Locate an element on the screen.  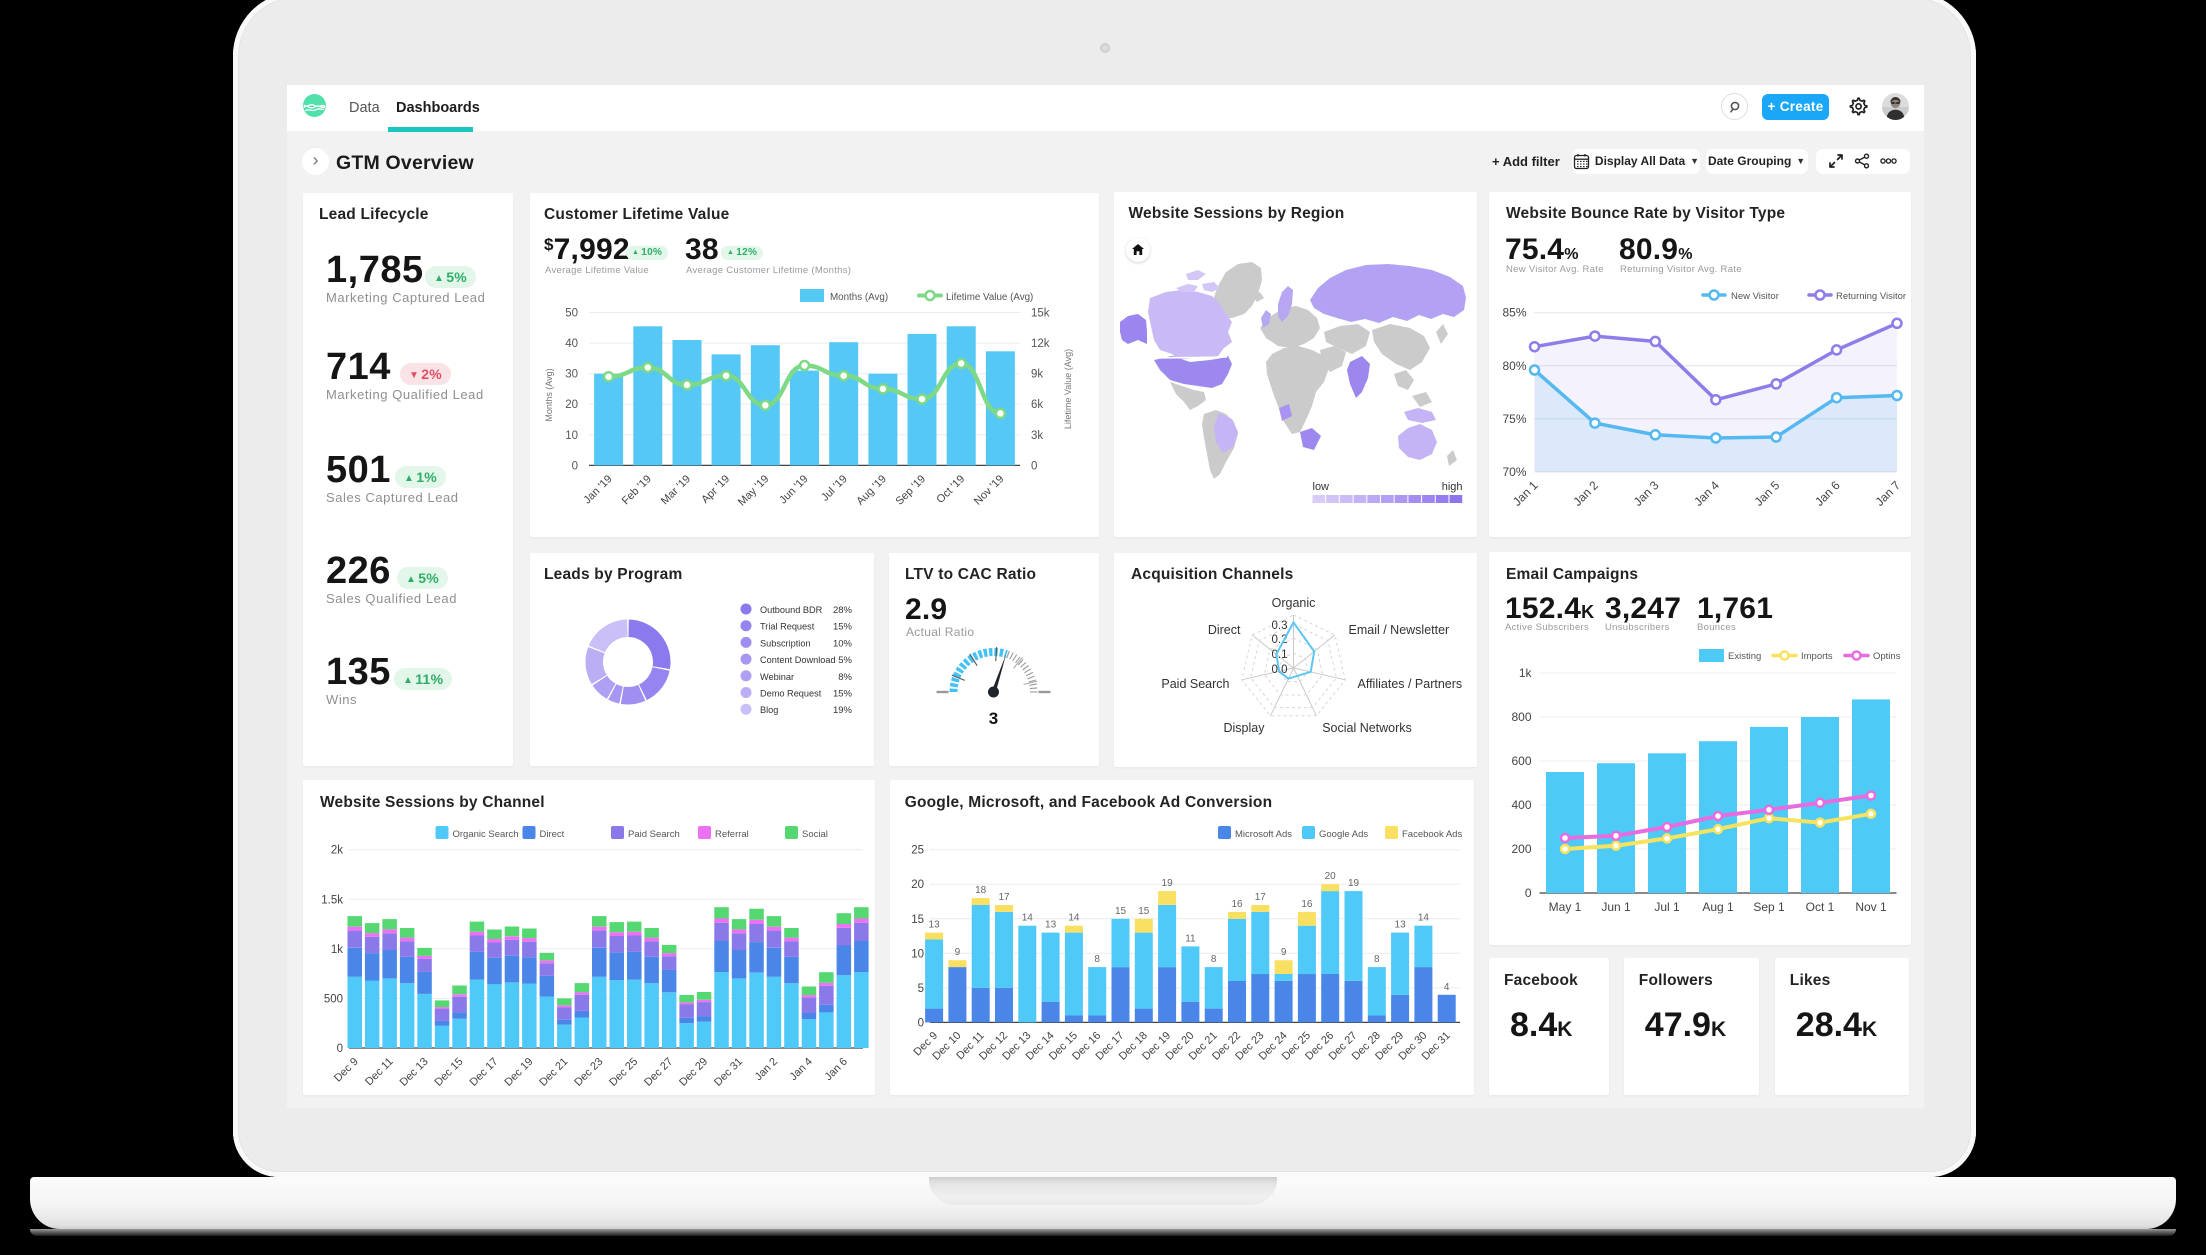
svg-text: 50 is located at coordinates (571, 314).